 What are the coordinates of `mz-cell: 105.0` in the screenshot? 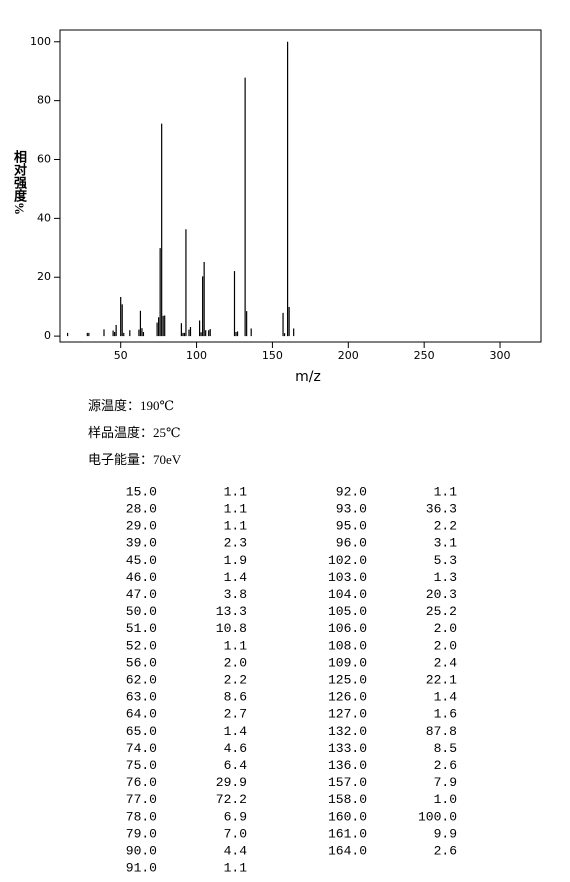 It's located at (347, 611).